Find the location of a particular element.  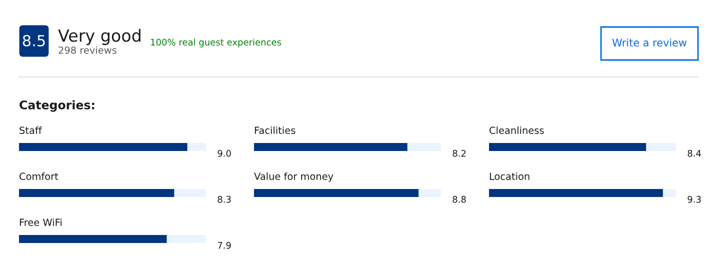

category-label: Cleanliness is located at coordinates (517, 130).